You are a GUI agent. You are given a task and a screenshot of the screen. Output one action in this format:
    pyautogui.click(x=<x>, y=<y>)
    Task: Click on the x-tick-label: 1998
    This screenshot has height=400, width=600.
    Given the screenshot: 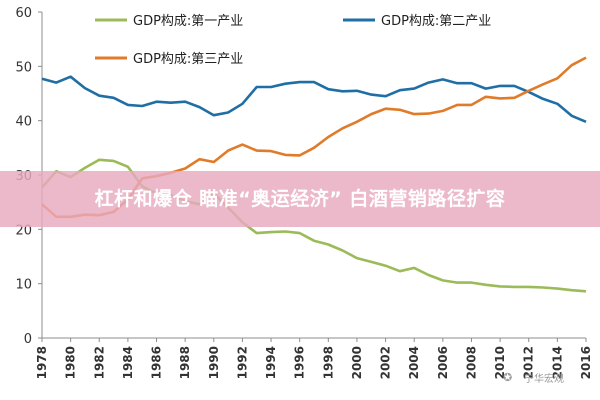 What is the action you would take?
    pyautogui.click(x=328, y=362)
    